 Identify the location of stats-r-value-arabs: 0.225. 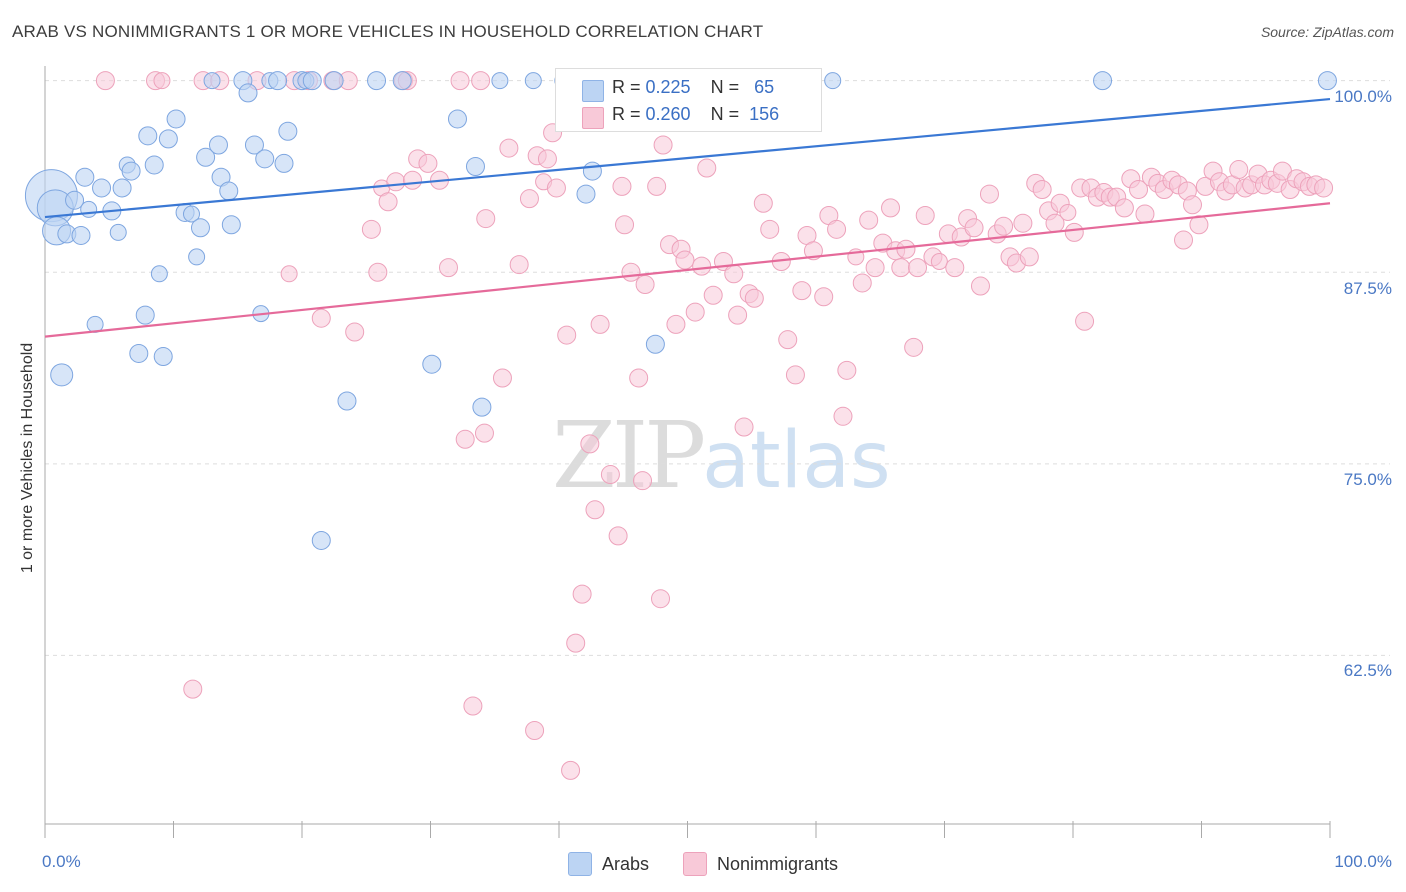
(668, 87).